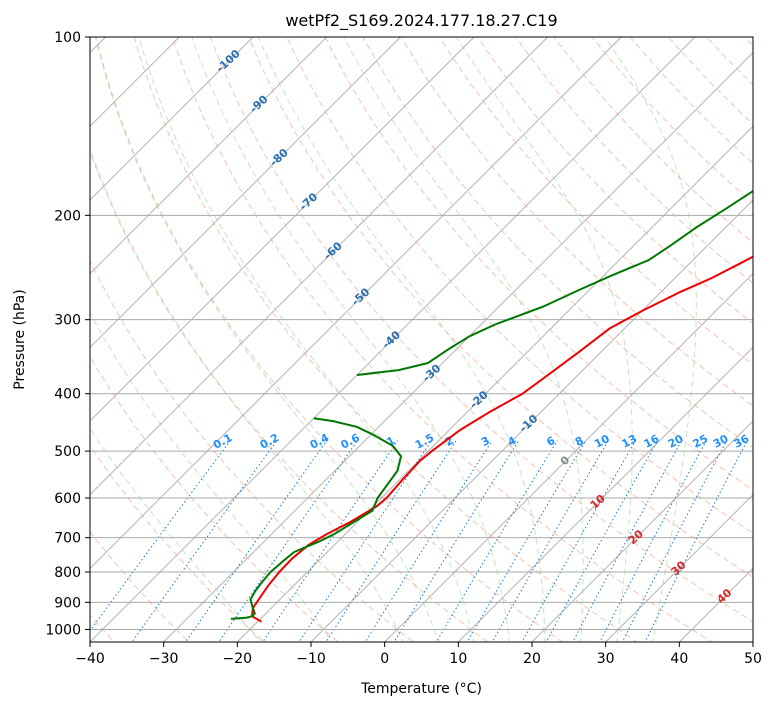  I want to click on x-tick-label: −20, so click(238, 659).